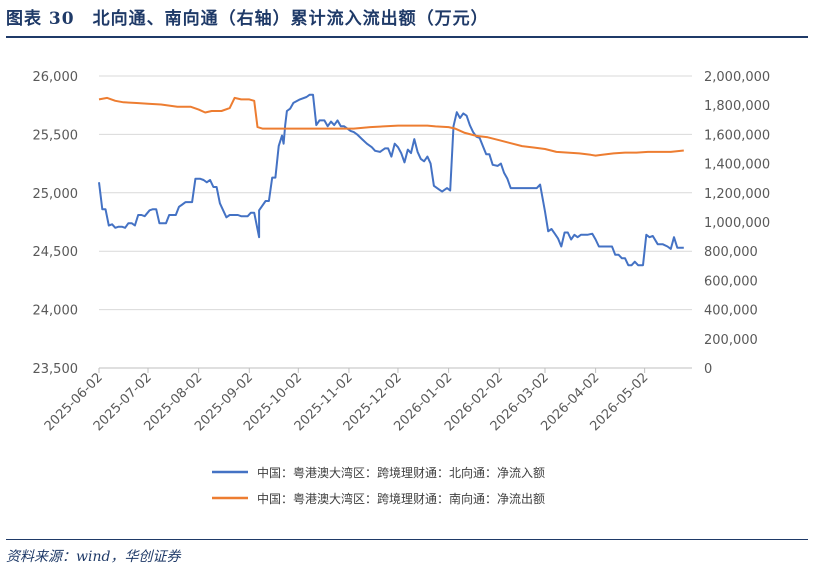 This screenshot has width=814, height=570. What do you see at coordinates (407, 539) in the screenshot?
I see `source-rule` at bounding box center [407, 539].